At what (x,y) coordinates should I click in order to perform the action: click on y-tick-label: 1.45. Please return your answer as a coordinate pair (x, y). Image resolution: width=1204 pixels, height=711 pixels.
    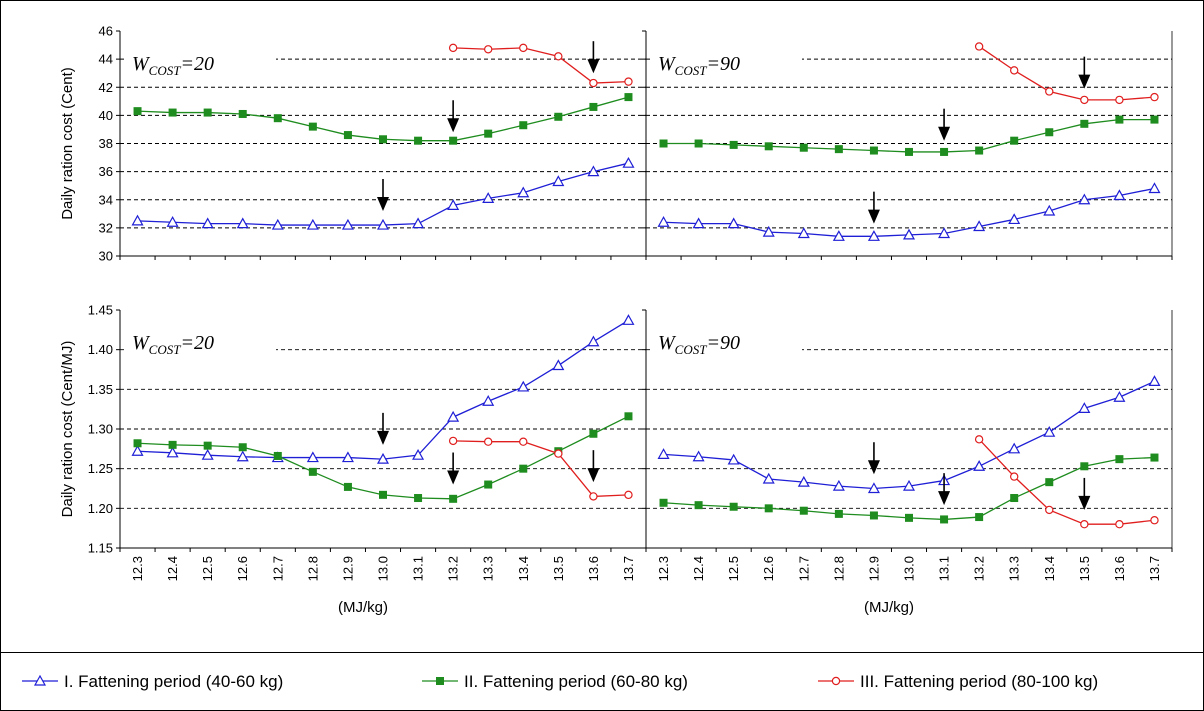
    Looking at the image, I should click on (100, 310).